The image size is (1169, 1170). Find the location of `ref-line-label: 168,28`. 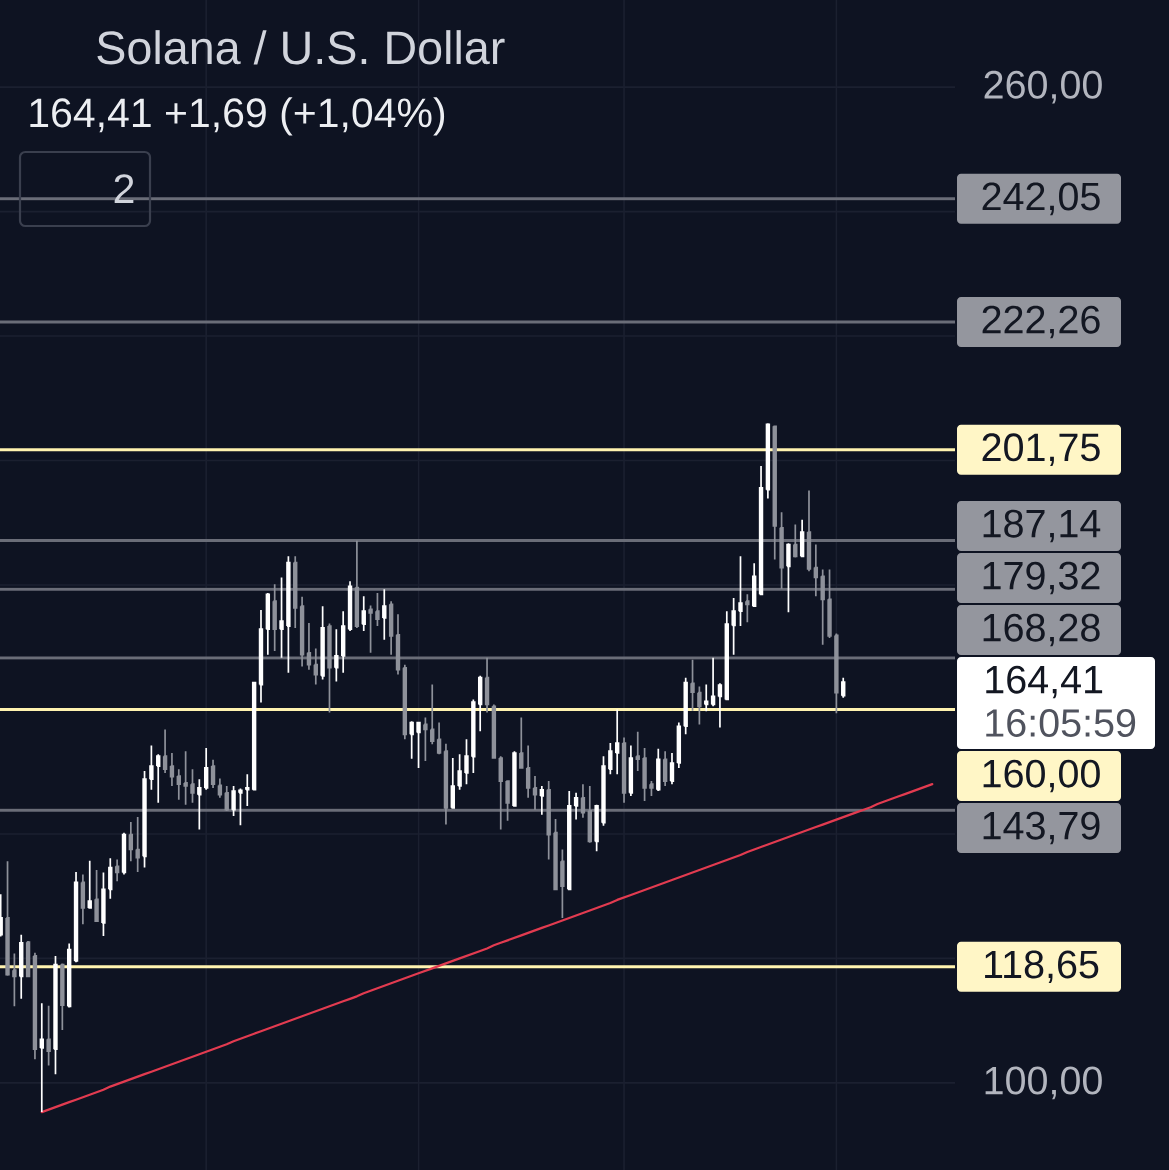

ref-line-label: 168,28 is located at coordinates (1041, 630).